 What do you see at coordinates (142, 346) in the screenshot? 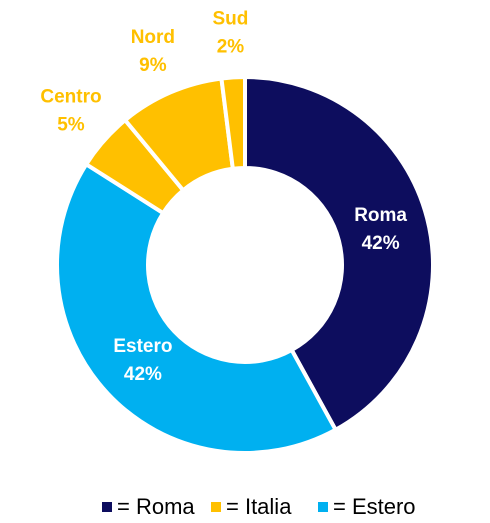
I see `slice-name: Estero` at bounding box center [142, 346].